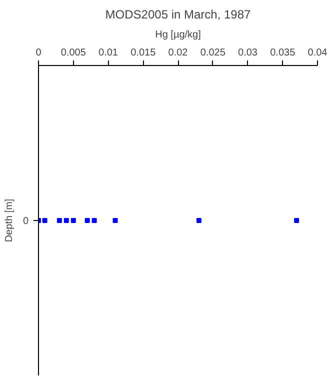 This screenshot has width=333, height=377. I want to click on x-tick-label: 0.04, so click(318, 53).